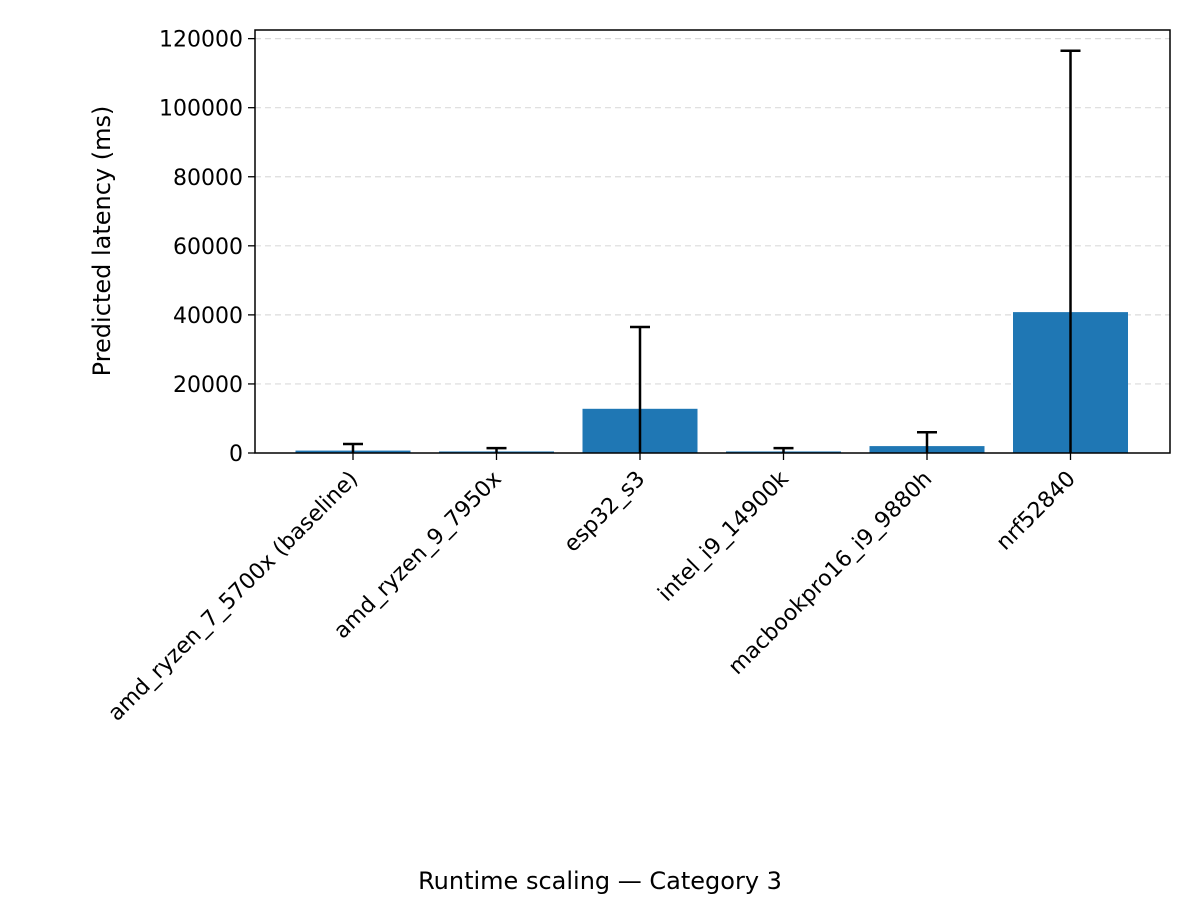  I want to click on y-axis-ticks: 0 20000 40000 60000 80000 100000 120000, so click(207, 247).